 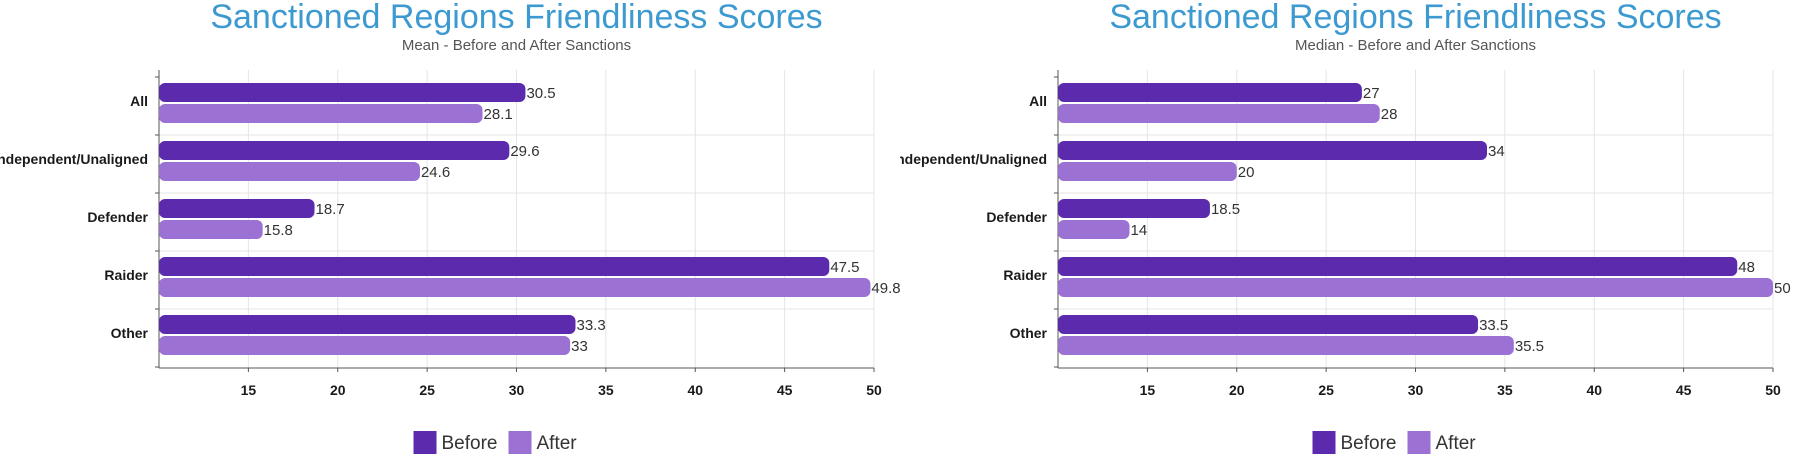 I want to click on data-label: 34, so click(x=1496, y=151).